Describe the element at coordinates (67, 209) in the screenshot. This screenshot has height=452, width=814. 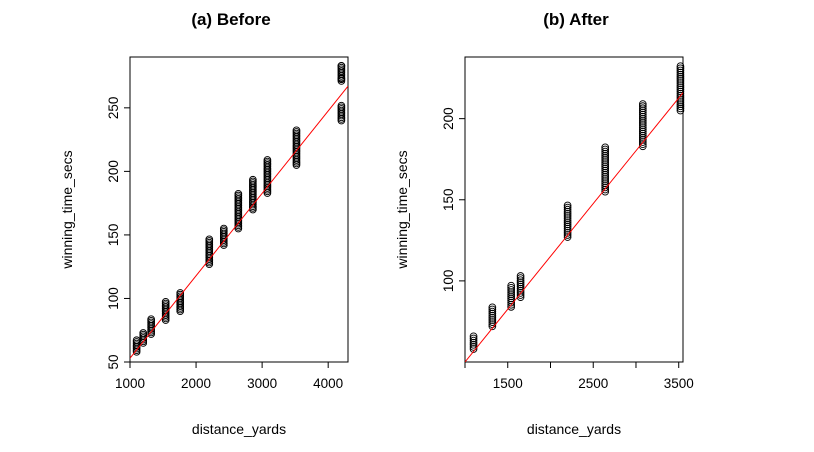
I see `y-axis-label: winning_time_secs` at that location.